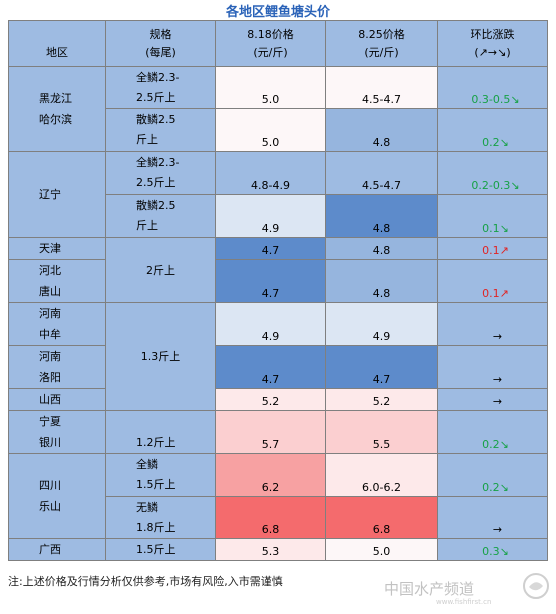 This screenshot has height=614, width=556. Describe the element at coordinates (492, 549) in the screenshot. I see `change-cell: 0.3↘` at that location.